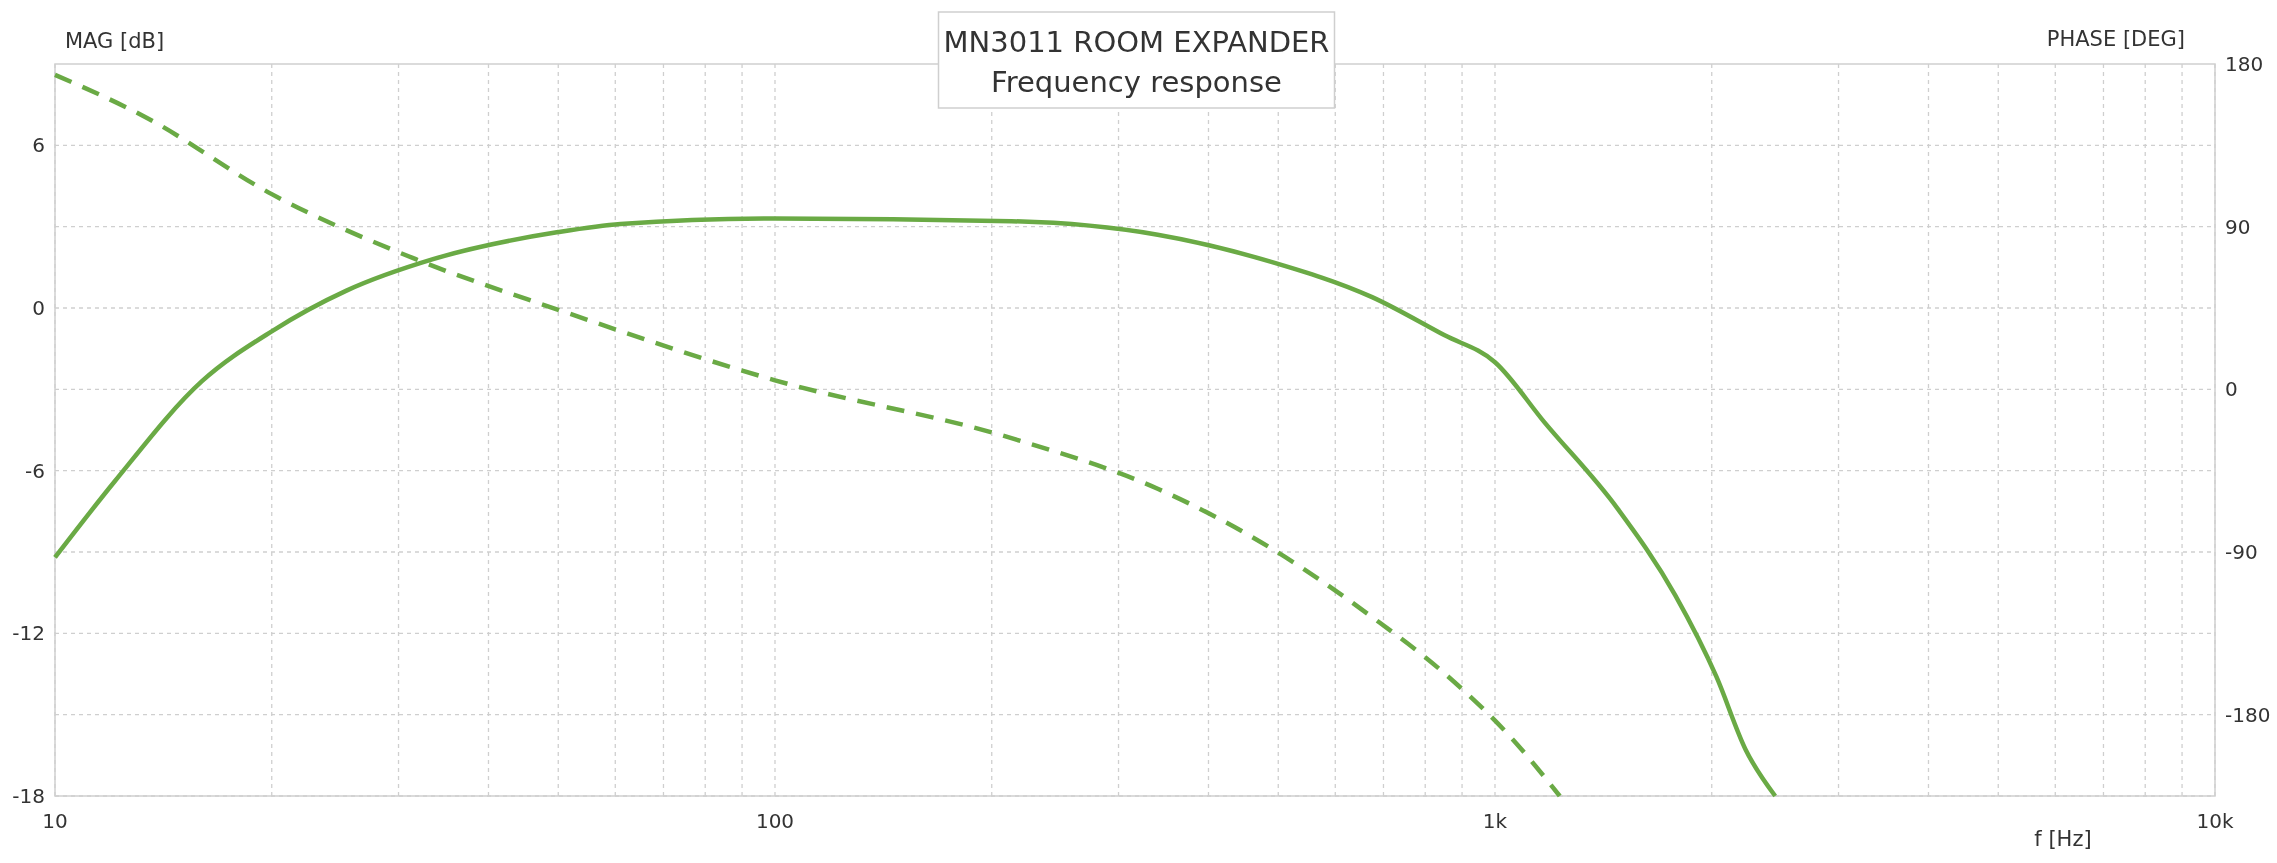 Image resolution: width=2277 pixels, height=863 pixels. What do you see at coordinates (2244, 64) in the screenshot?
I see `y2-tick-label: 180` at bounding box center [2244, 64].